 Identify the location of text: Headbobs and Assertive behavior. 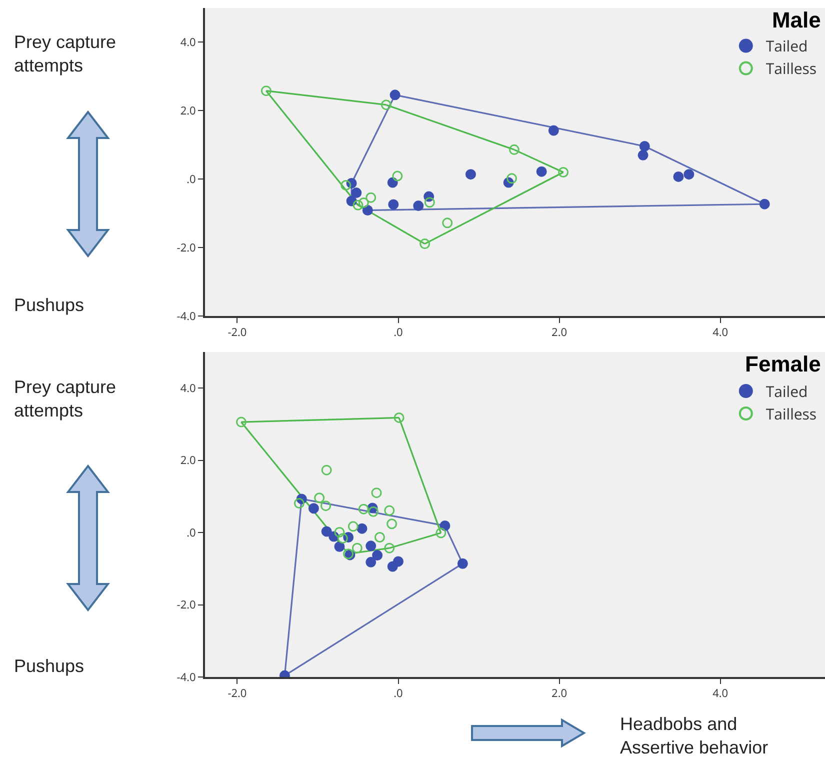
(694, 736).